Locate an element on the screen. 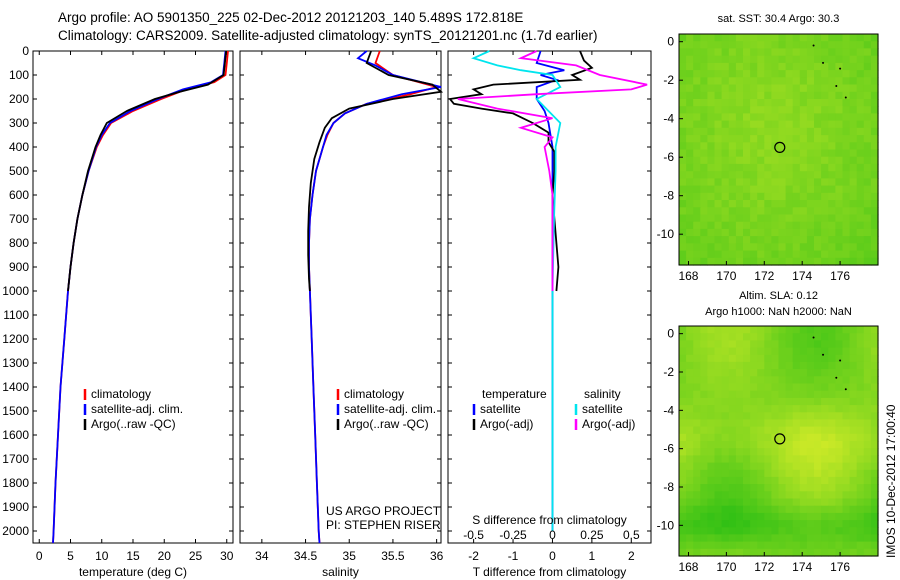 This screenshot has height=580, width=900. legend-group-title: salinity is located at coordinates (602, 394).